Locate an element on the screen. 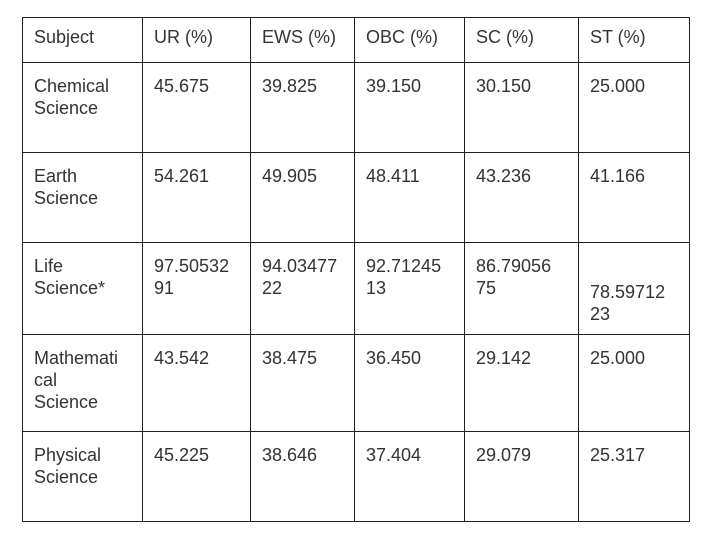 The width and height of the screenshot is (720, 542). cell-value: 41.166 is located at coordinates (618, 176).